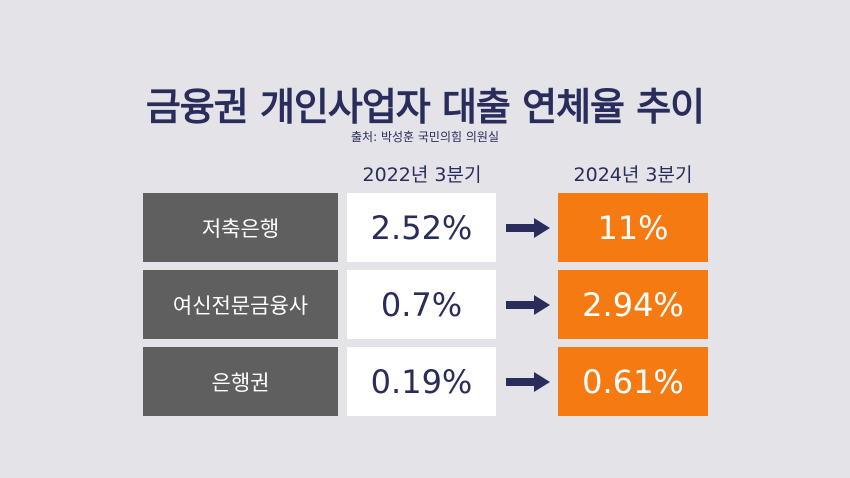 The width and height of the screenshot is (850, 478). What do you see at coordinates (425, 137) in the screenshot?
I see `source-note: 출처: 박성훈 국민의힘 의원실` at bounding box center [425, 137].